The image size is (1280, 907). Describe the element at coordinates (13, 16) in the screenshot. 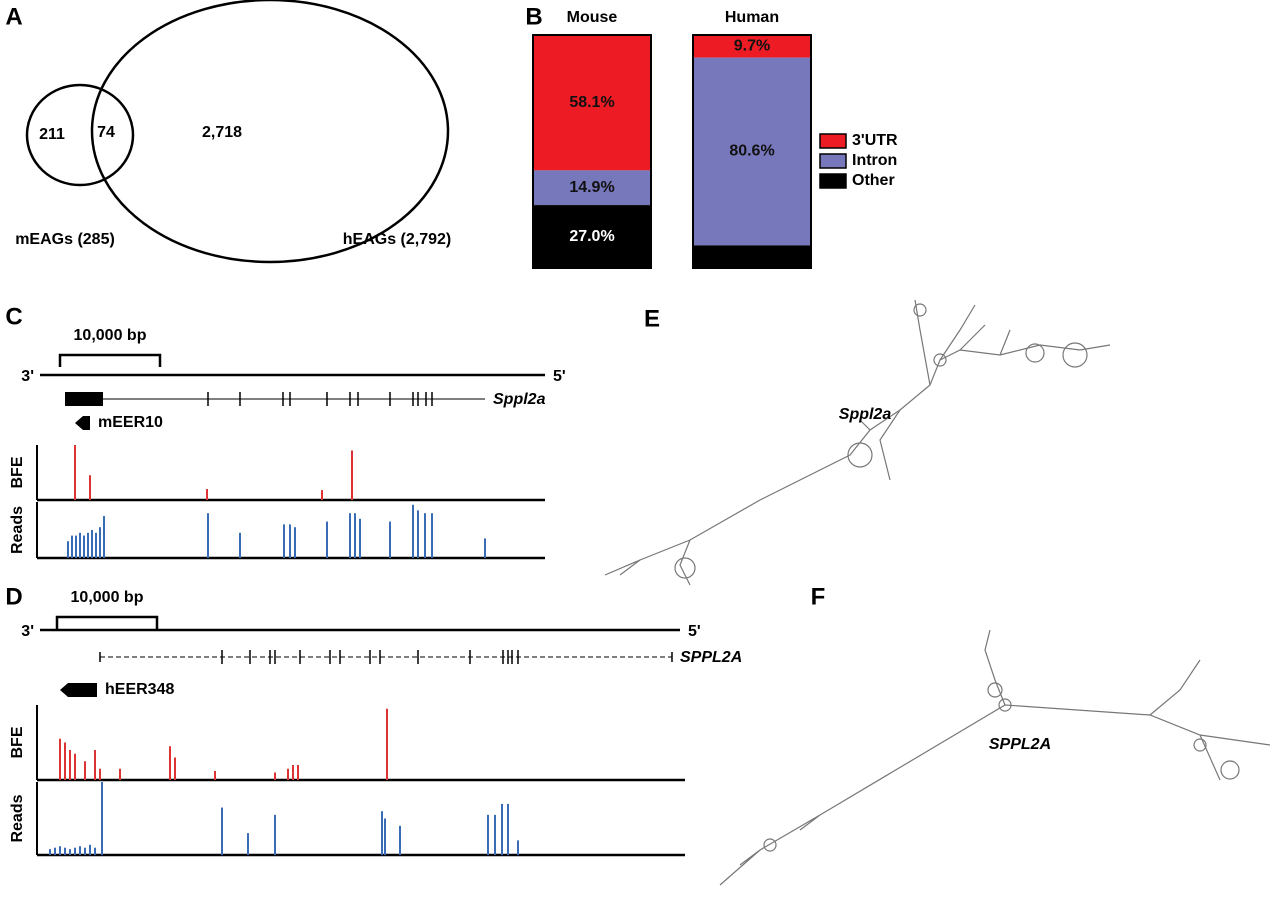

I see `panel-letter: A` at that location.